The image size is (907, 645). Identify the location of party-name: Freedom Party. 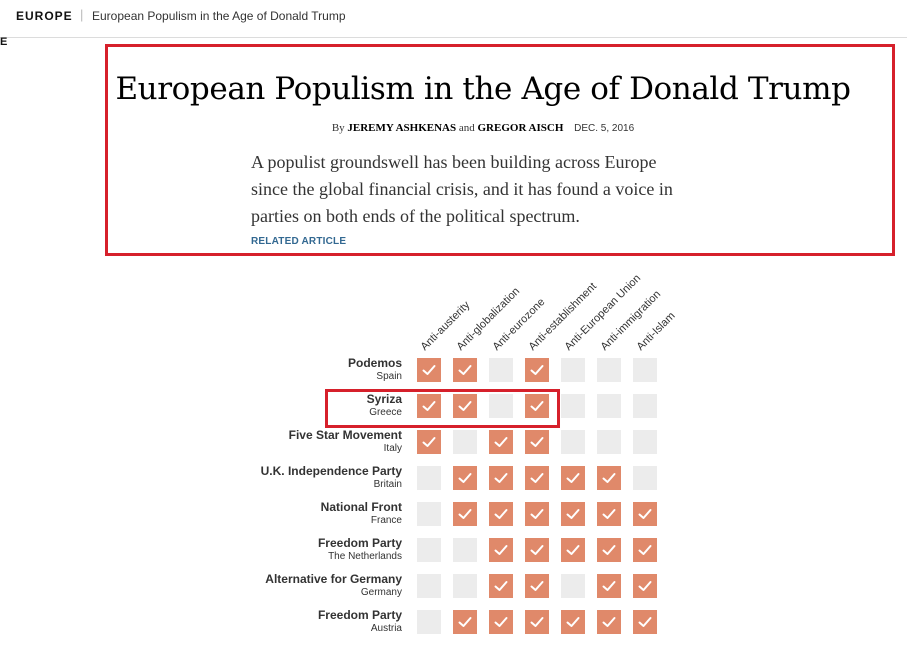
(359, 615).